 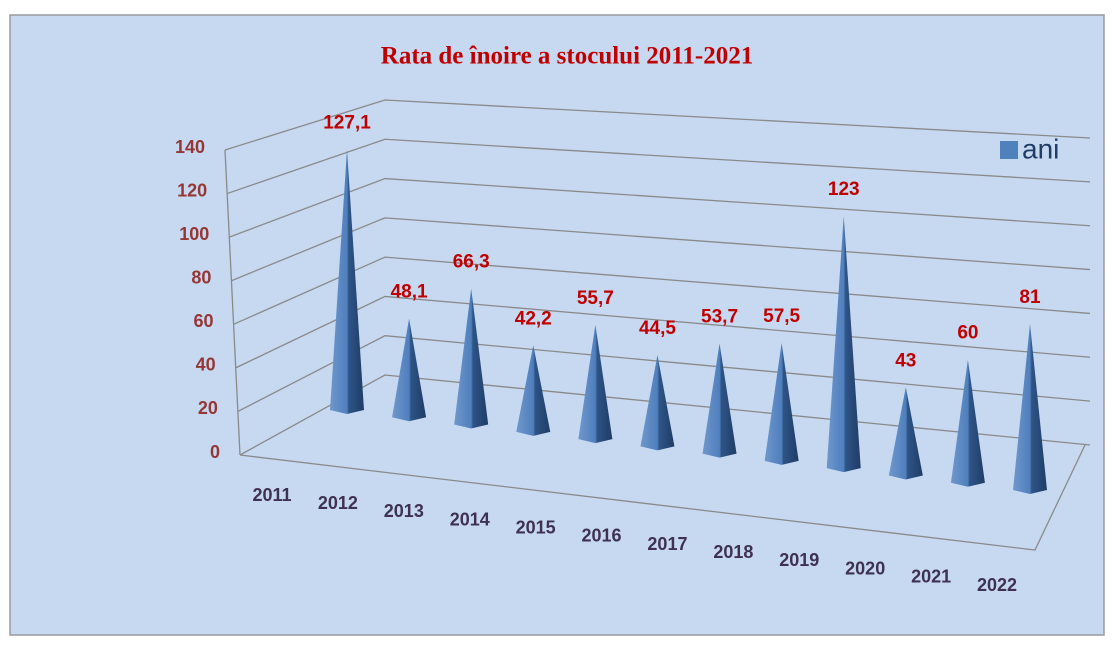 I want to click on data-label: 55,7, so click(x=595, y=298).